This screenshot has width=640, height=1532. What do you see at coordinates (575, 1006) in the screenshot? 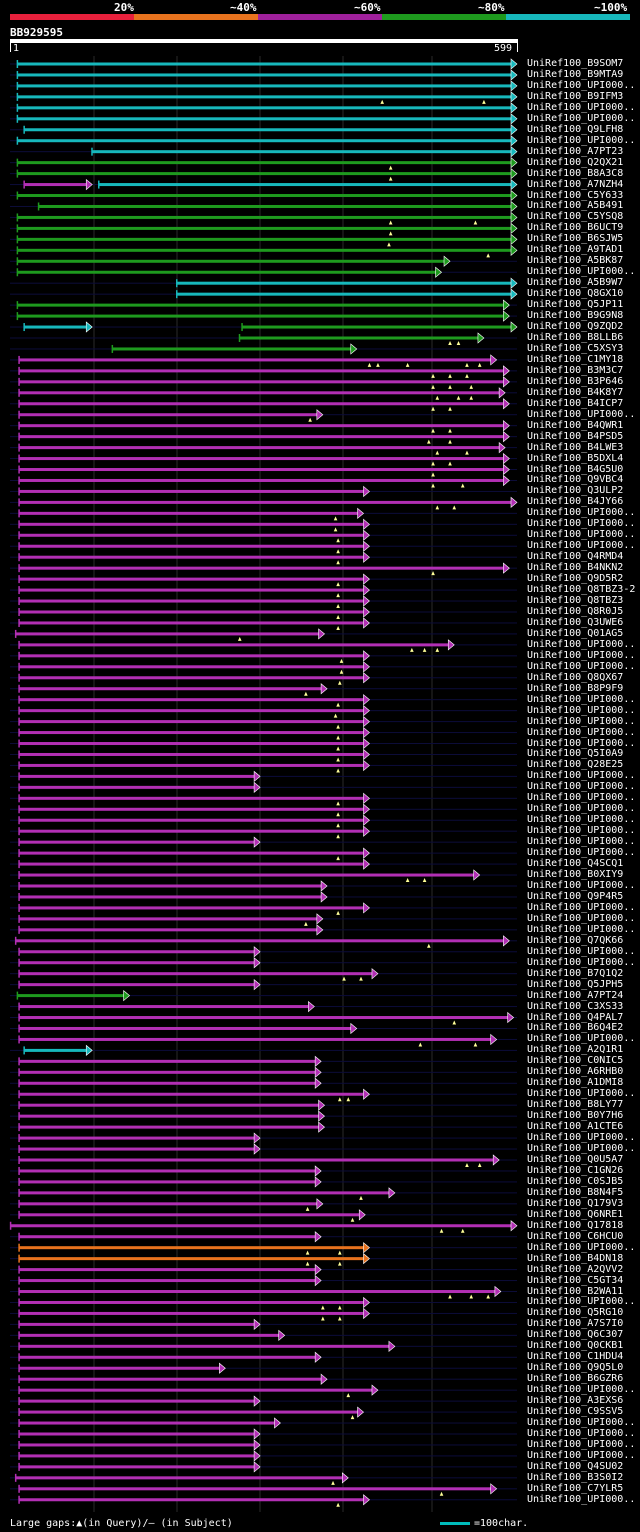
I see `hit-label-86: UniRef100_C3XS33` at bounding box center [575, 1006].